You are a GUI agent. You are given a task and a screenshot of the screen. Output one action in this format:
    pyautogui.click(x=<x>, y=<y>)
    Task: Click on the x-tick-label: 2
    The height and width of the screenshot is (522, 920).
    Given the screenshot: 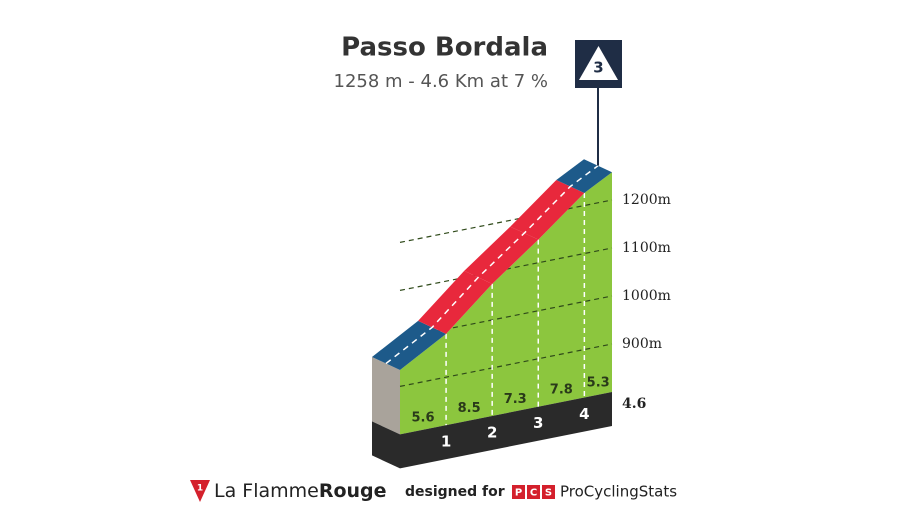 What is the action you would take?
    pyautogui.click(x=492, y=432)
    